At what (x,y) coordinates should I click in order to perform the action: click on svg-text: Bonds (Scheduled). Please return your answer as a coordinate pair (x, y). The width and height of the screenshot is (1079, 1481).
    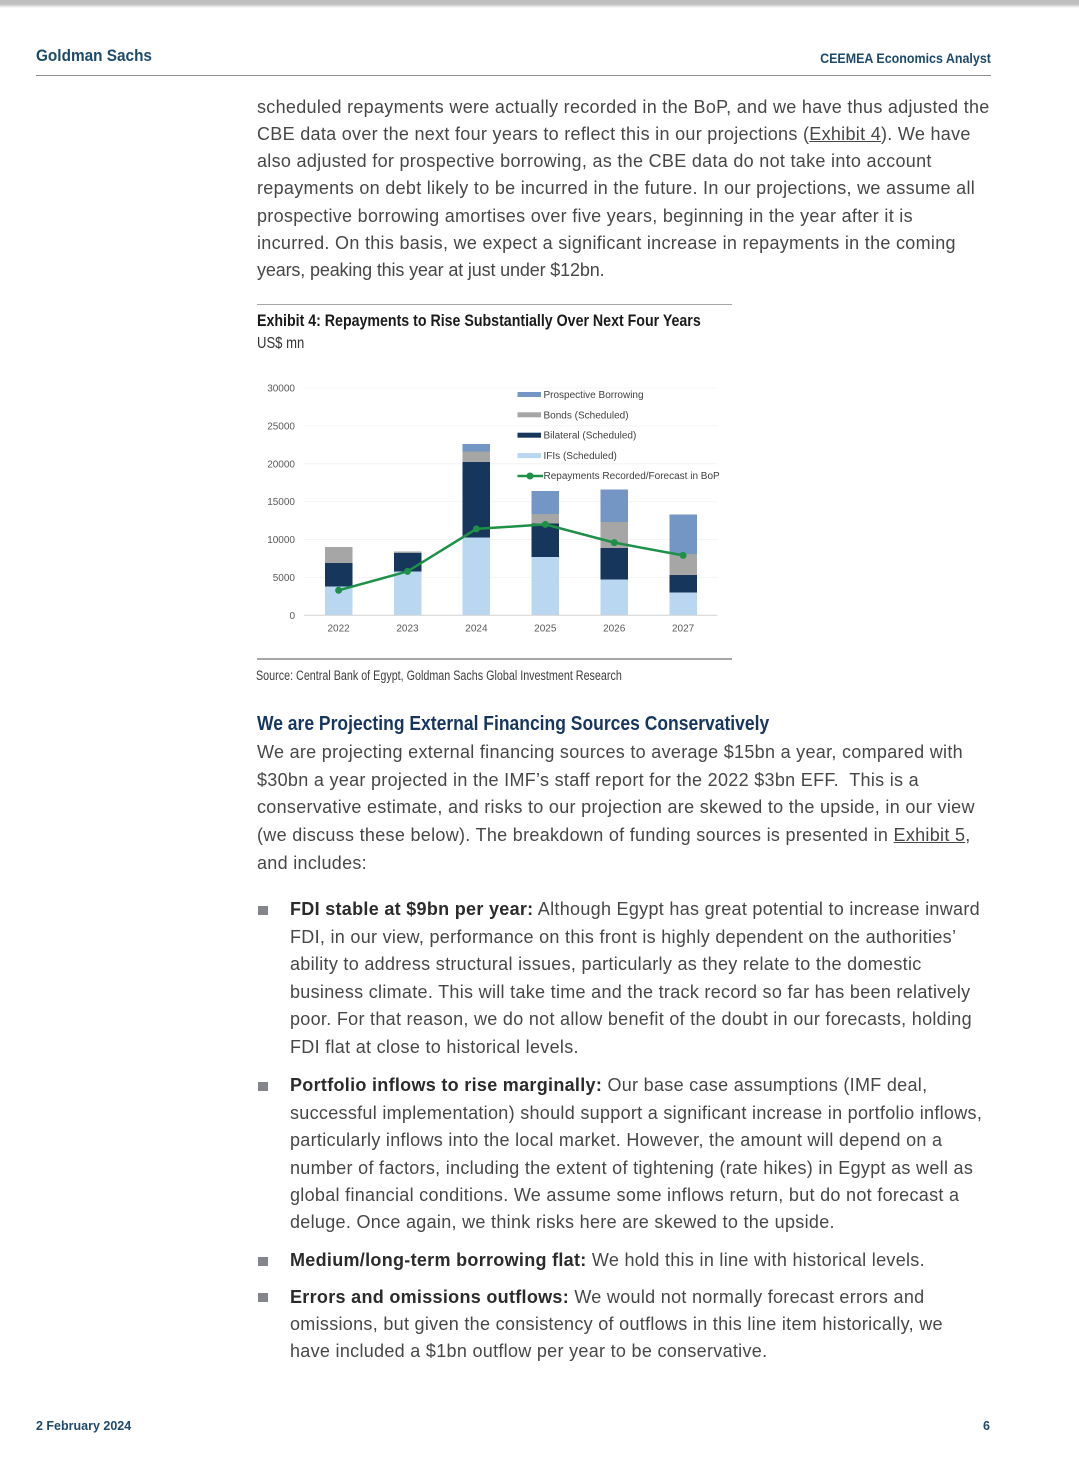
    Looking at the image, I should click on (586, 415).